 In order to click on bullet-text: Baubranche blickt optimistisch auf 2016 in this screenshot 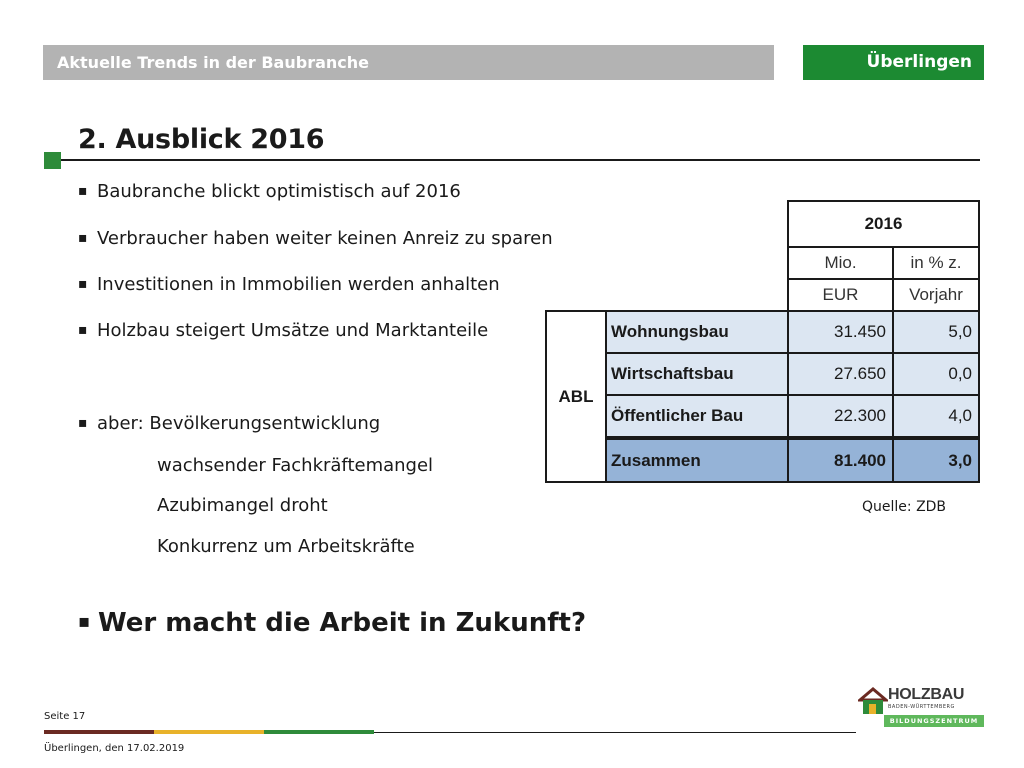, I will do `click(279, 191)`.